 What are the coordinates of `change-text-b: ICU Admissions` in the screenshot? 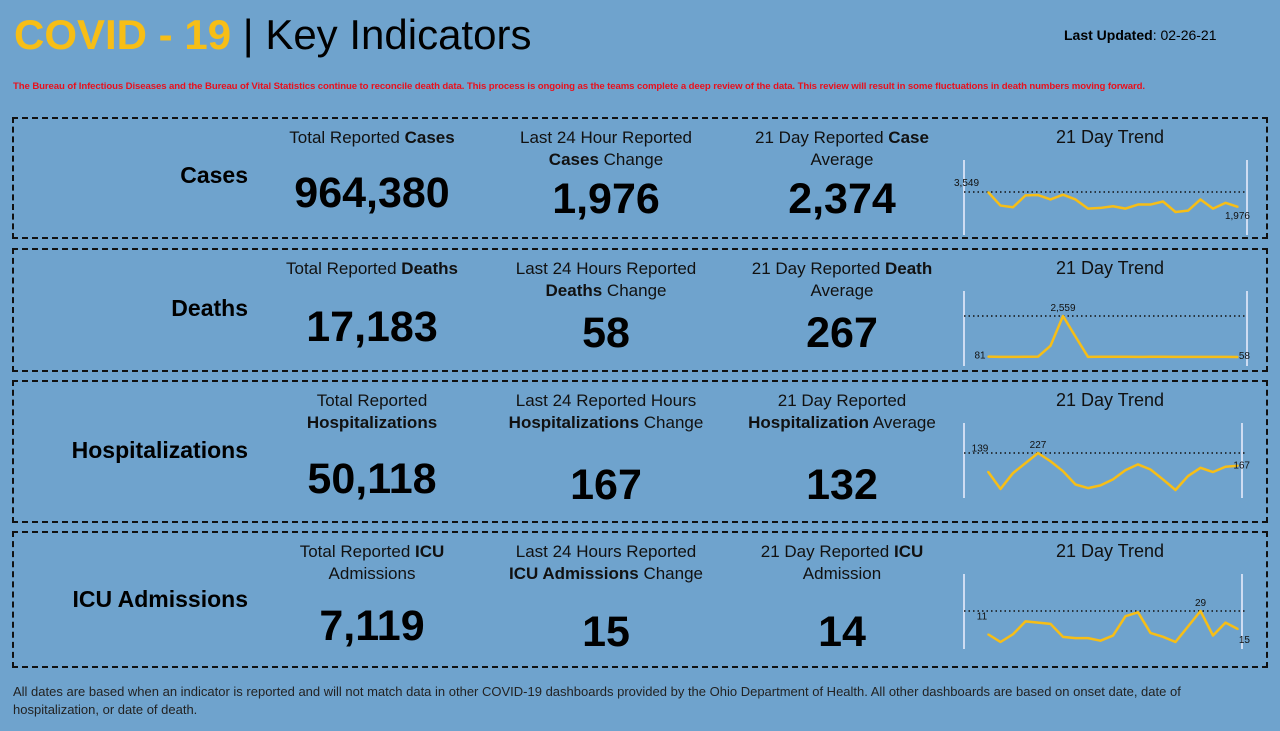 It's located at (573, 573).